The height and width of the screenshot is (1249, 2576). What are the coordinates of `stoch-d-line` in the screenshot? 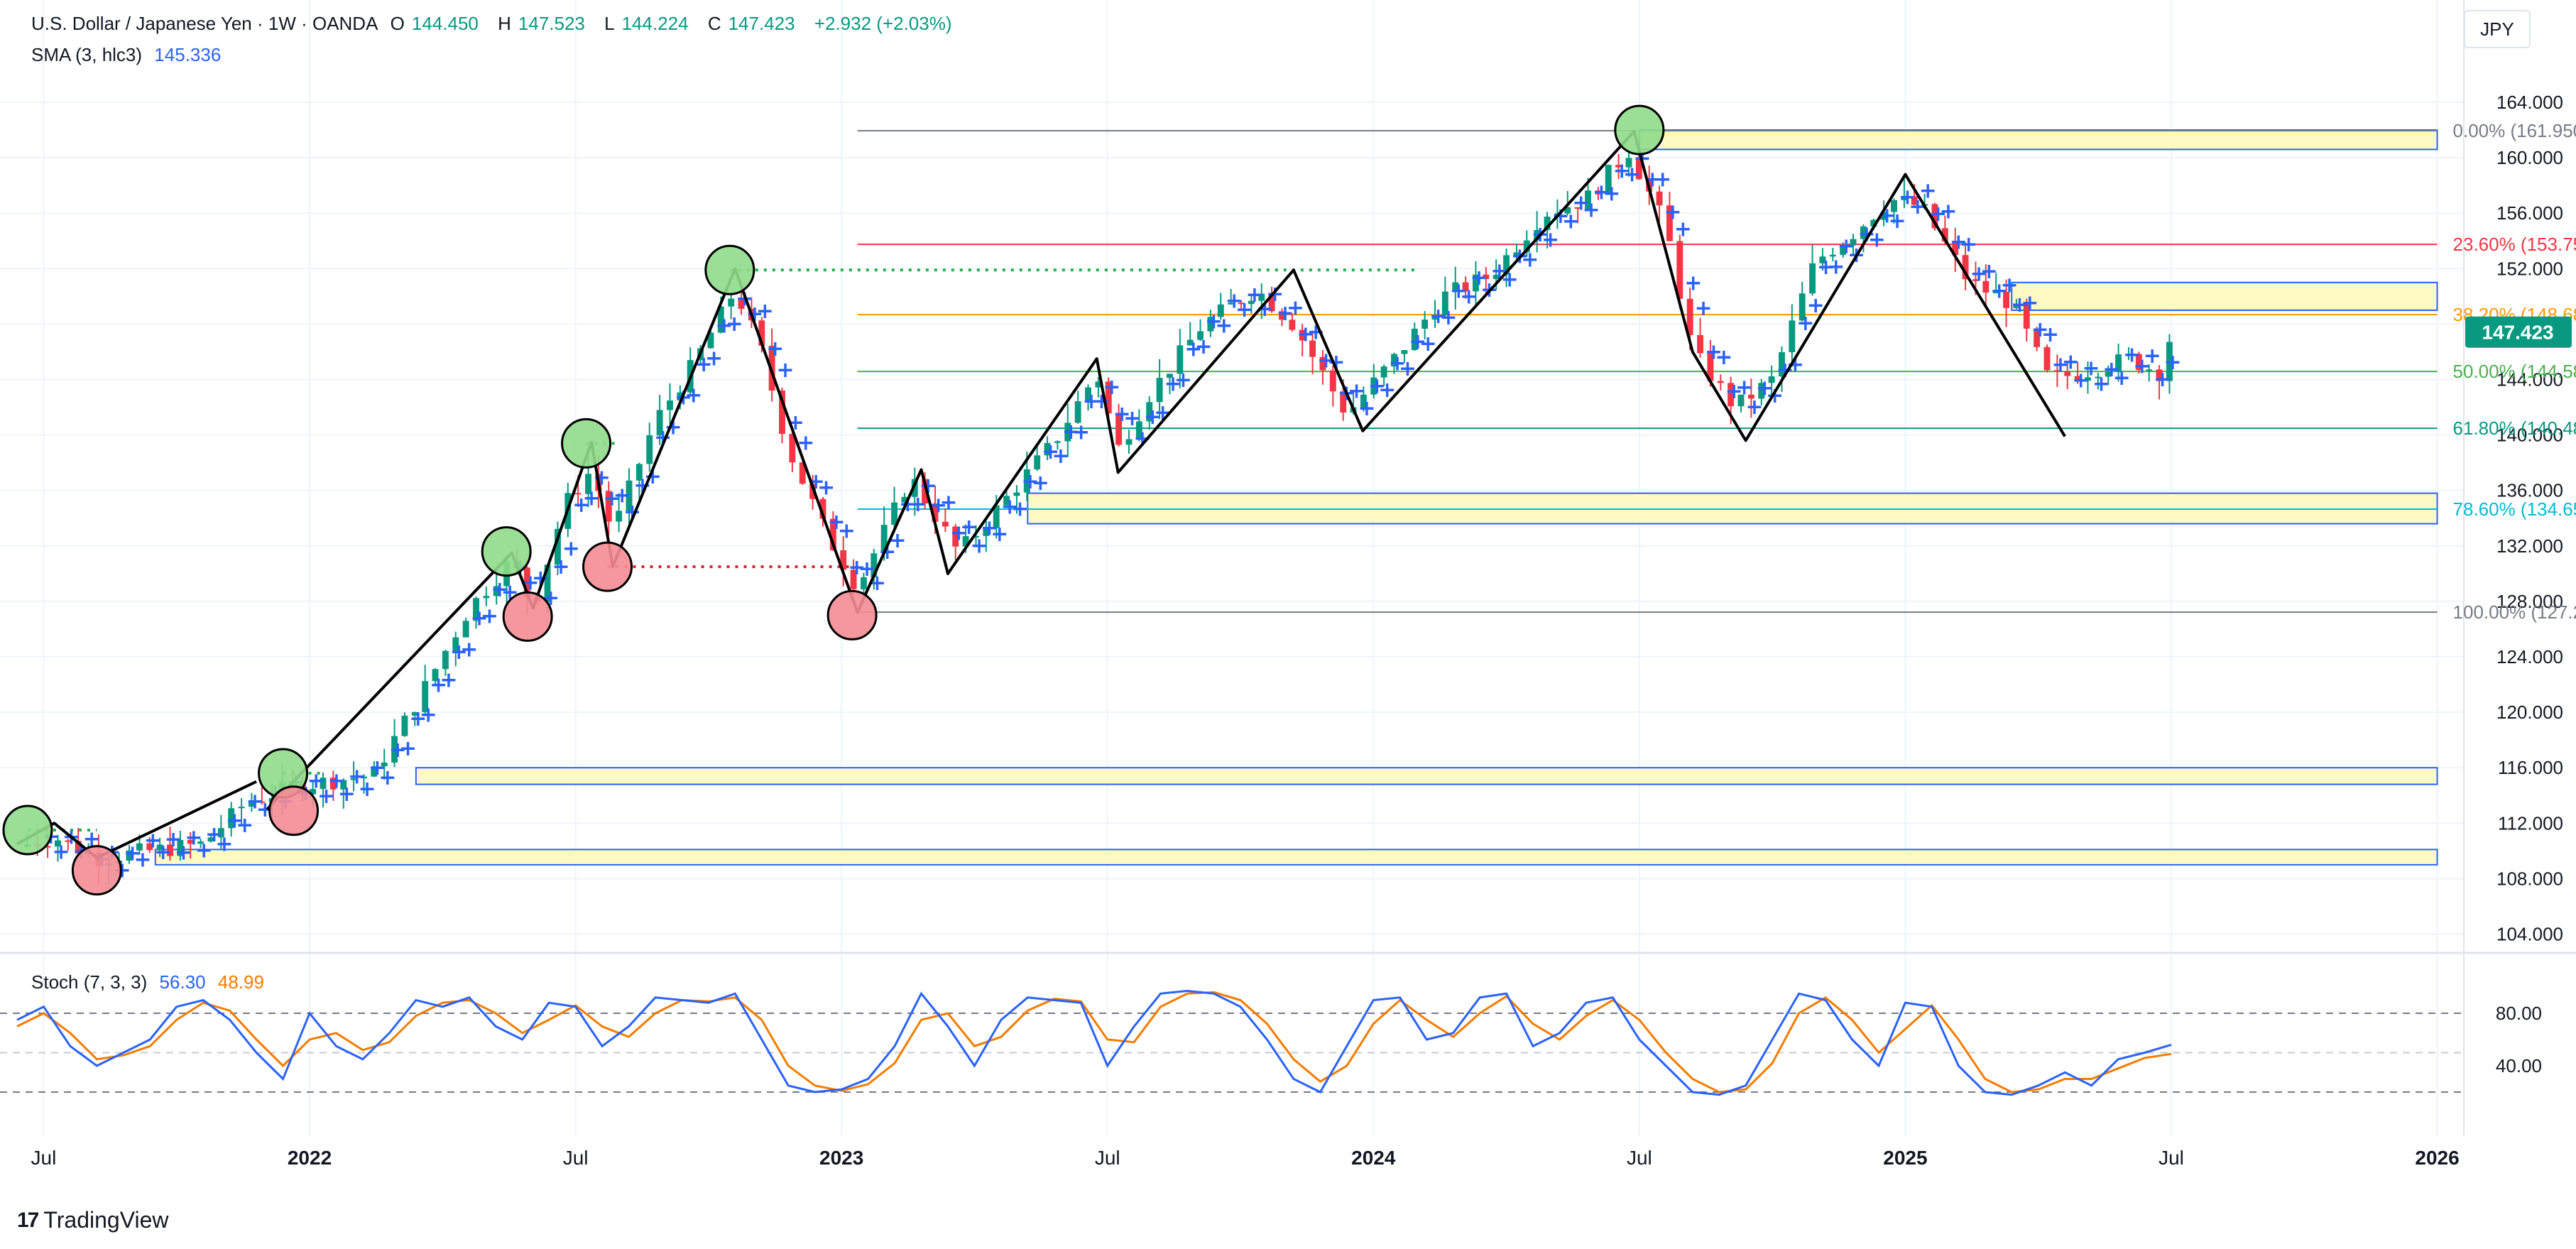 It's located at (1094, 1042).